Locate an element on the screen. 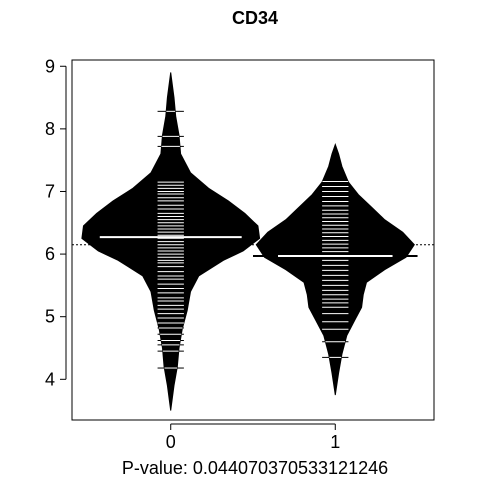 The image size is (480, 480). x-tick-label: 1 is located at coordinates (335, 442).